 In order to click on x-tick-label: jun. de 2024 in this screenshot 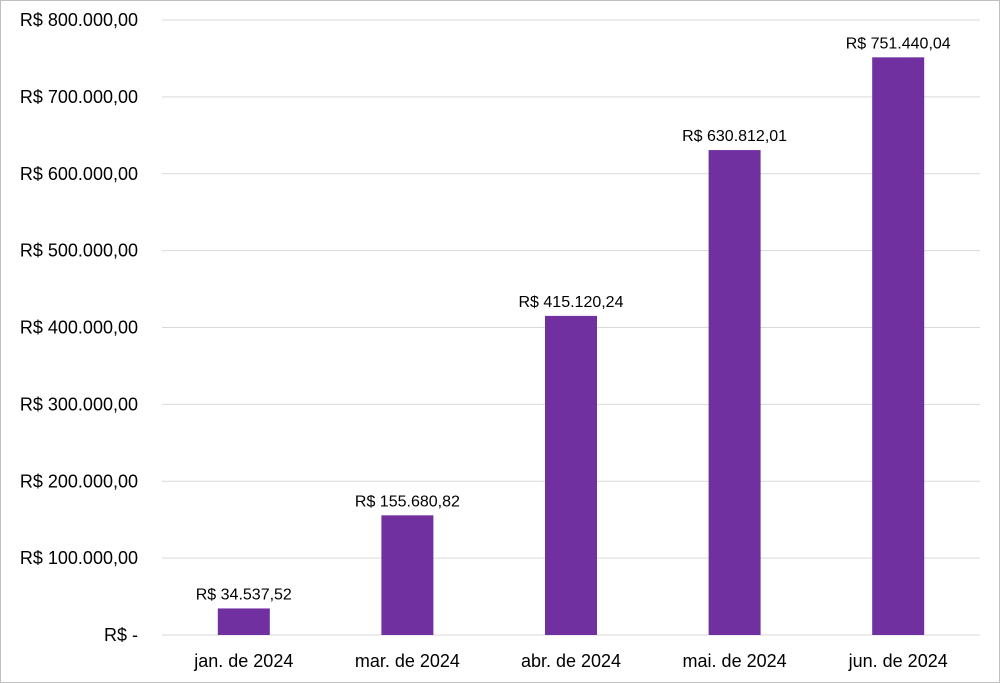, I will do `click(898, 661)`.